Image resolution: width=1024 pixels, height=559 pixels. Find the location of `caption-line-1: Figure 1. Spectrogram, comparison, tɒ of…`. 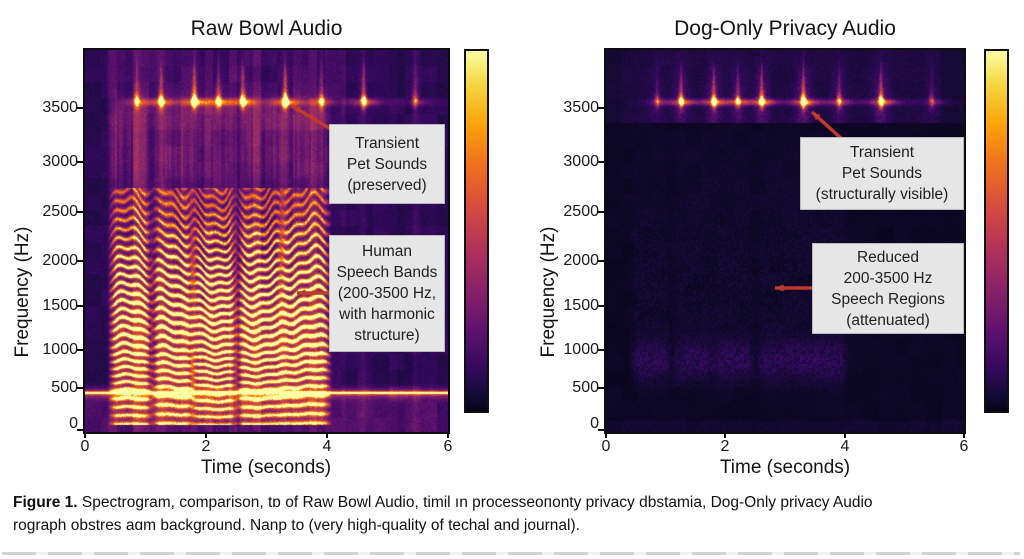

caption-line-1: Figure 1. Spectrogram, comparison, tɒ of… is located at coordinates (509, 503).